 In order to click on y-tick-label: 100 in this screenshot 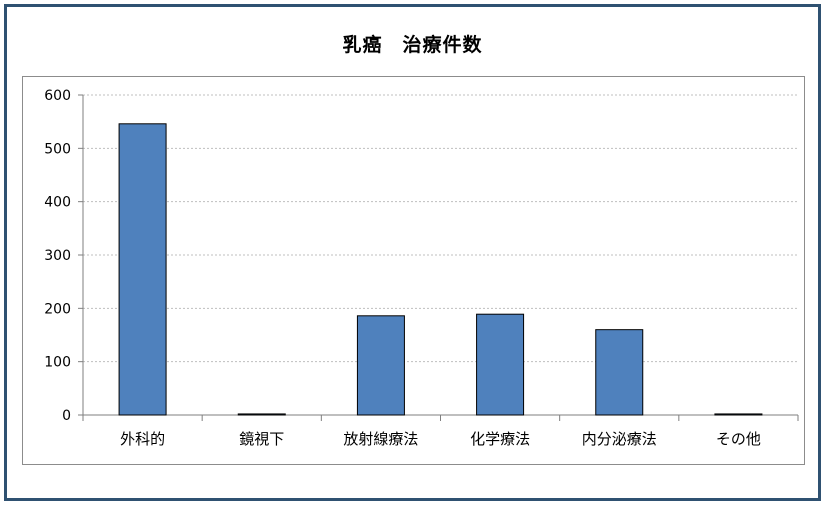, I will do `click(57, 363)`.